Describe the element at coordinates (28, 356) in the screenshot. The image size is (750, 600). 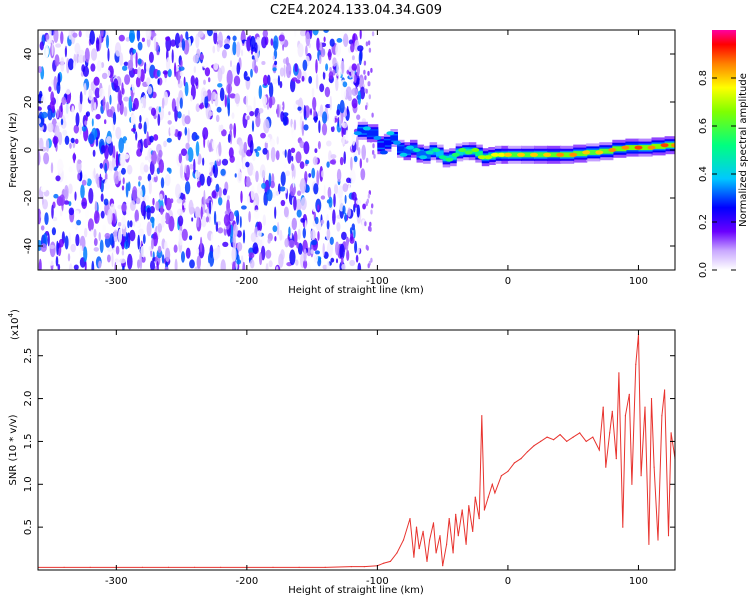
I see `y-tick-label: 2.5` at that location.